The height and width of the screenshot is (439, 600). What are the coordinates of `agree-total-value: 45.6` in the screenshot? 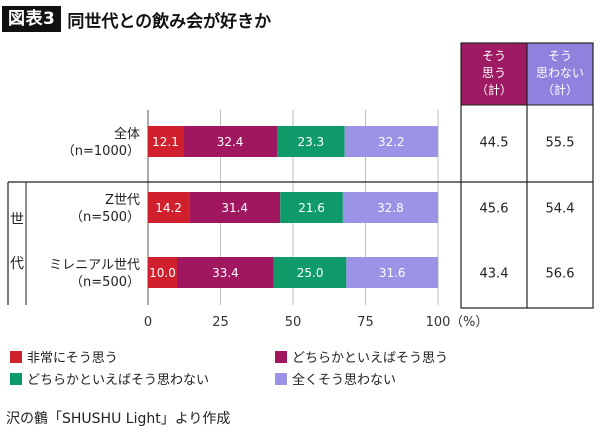 It's located at (494, 209).